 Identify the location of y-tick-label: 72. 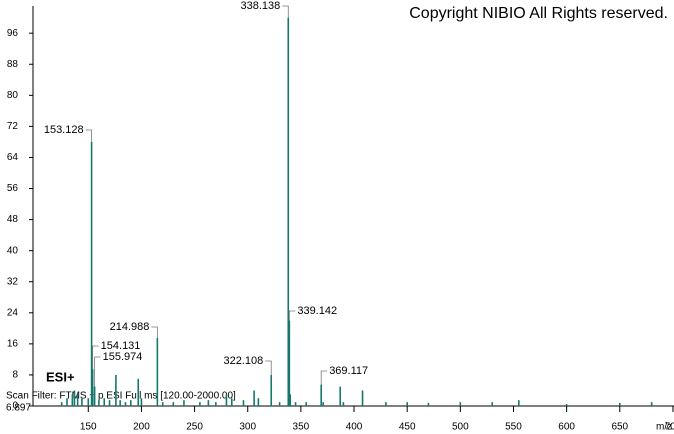
(13, 126).